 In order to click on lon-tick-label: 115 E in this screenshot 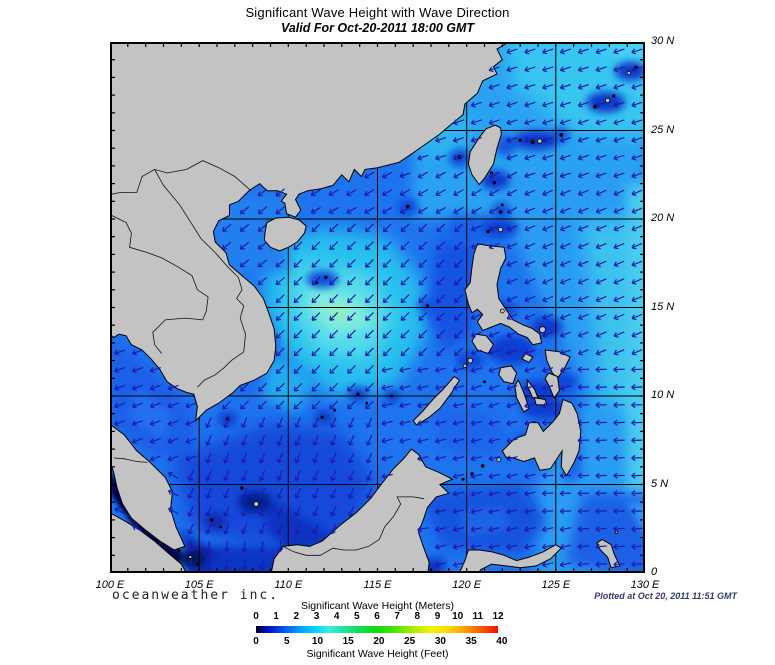, I will do `click(377, 585)`.